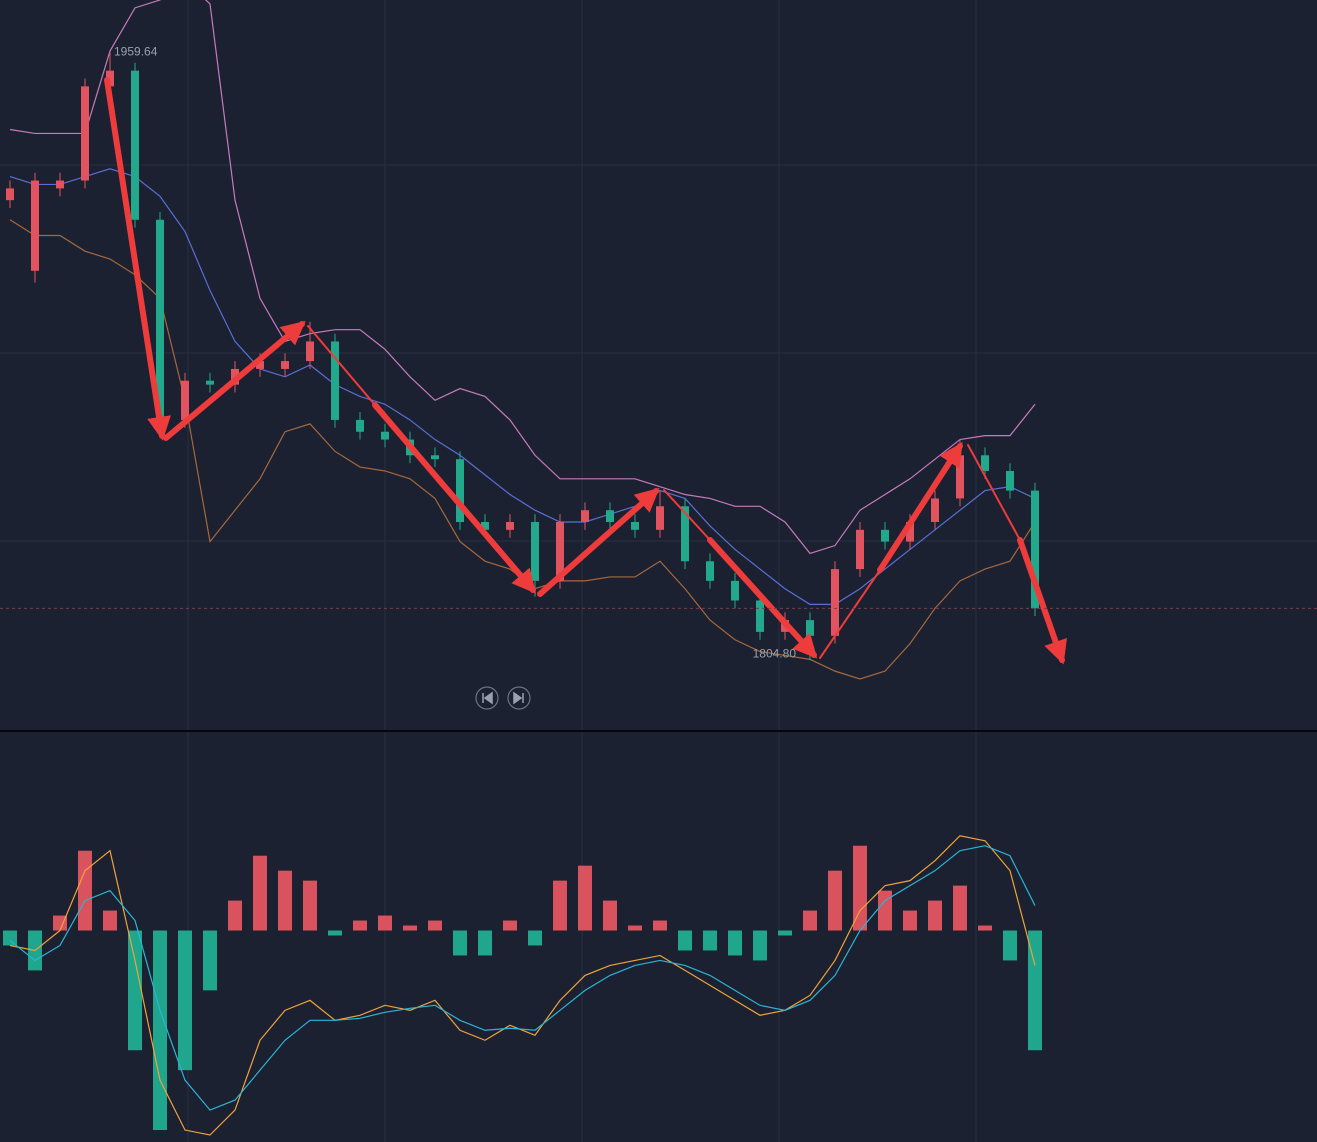  What do you see at coordinates (519, 698) in the screenshot?
I see `scroll-end-button` at bounding box center [519, 698].